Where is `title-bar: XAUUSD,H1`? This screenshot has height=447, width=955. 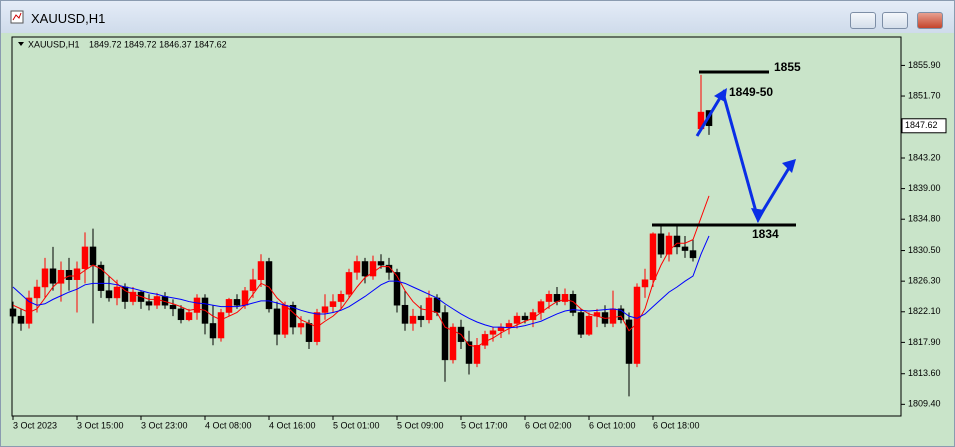 title-bar: XAUUSD,H1 is located at coordinates (477, 17).